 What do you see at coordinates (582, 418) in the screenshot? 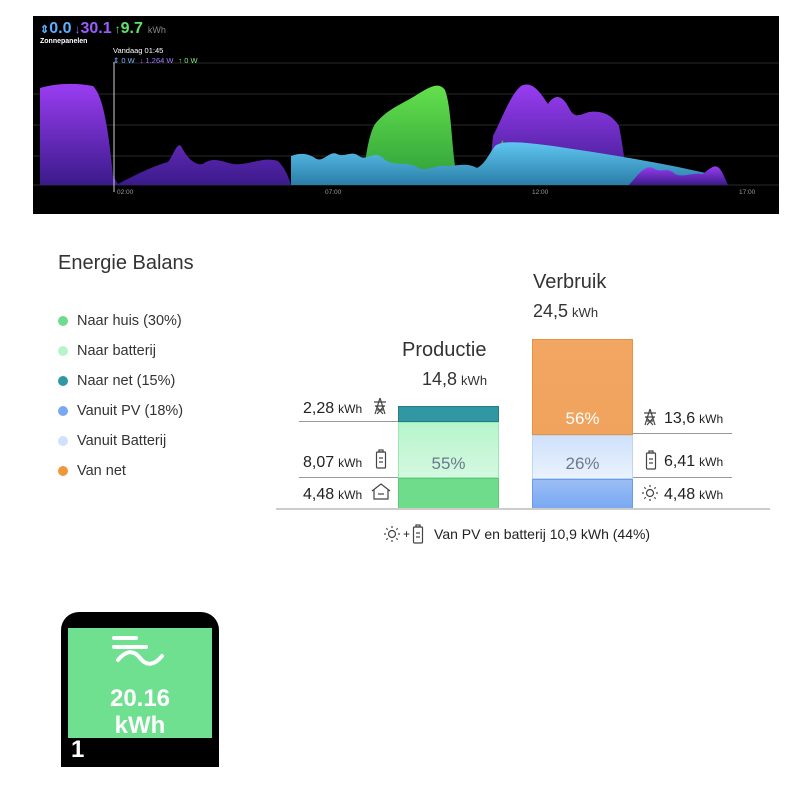
I see `consumption-grid-percent: 56%` at bounding box center [582, 418].